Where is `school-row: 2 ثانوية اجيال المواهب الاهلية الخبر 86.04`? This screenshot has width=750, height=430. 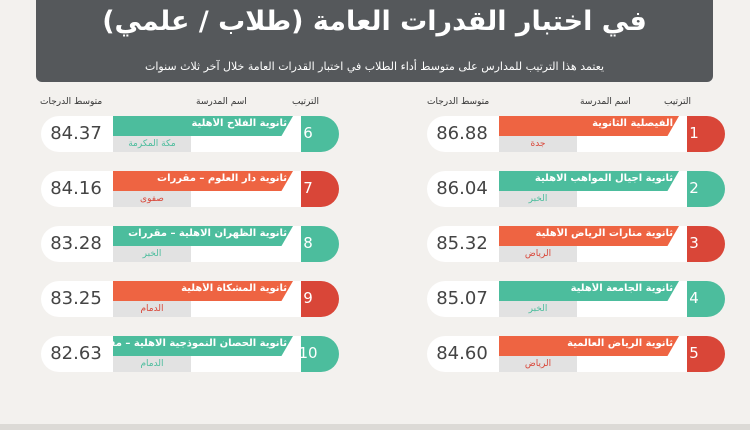
school-row: 2 ثانوية اجيال المواهب الاهلية الخبر 86.04 is located at coordinates (576, 189).